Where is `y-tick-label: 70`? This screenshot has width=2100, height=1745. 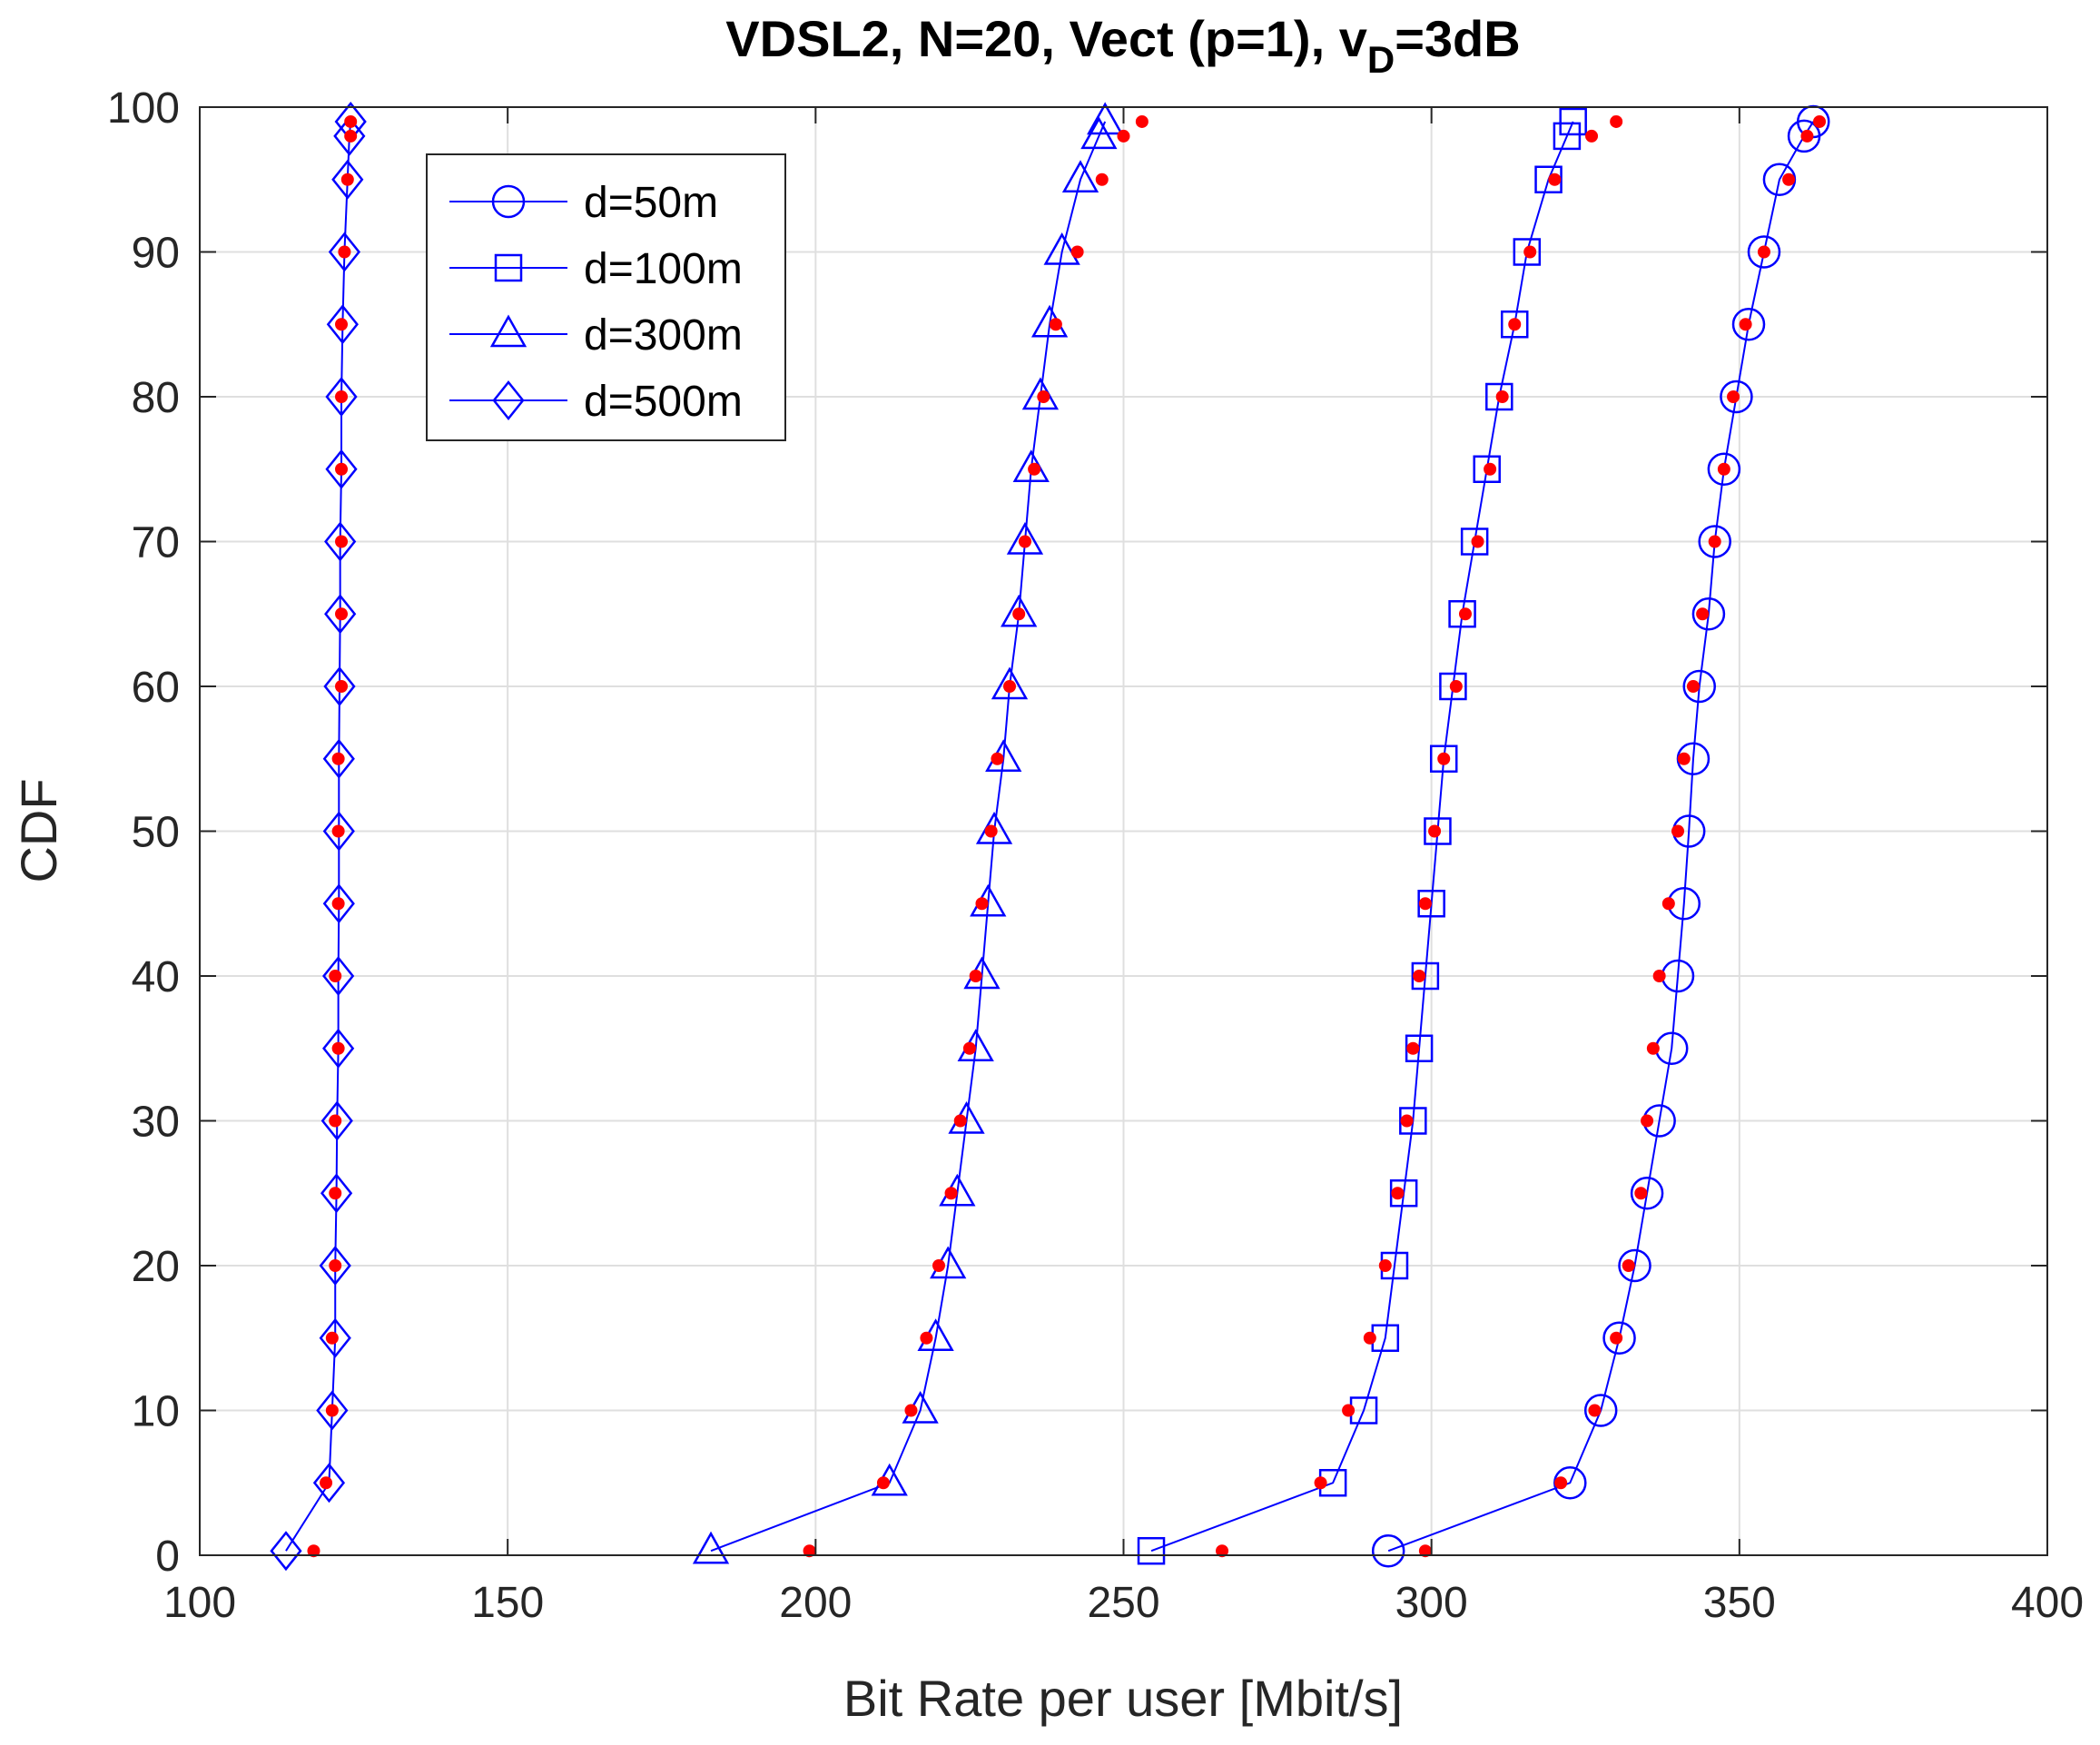 y-tick-label: 70 is located at coordinates (156, 543).